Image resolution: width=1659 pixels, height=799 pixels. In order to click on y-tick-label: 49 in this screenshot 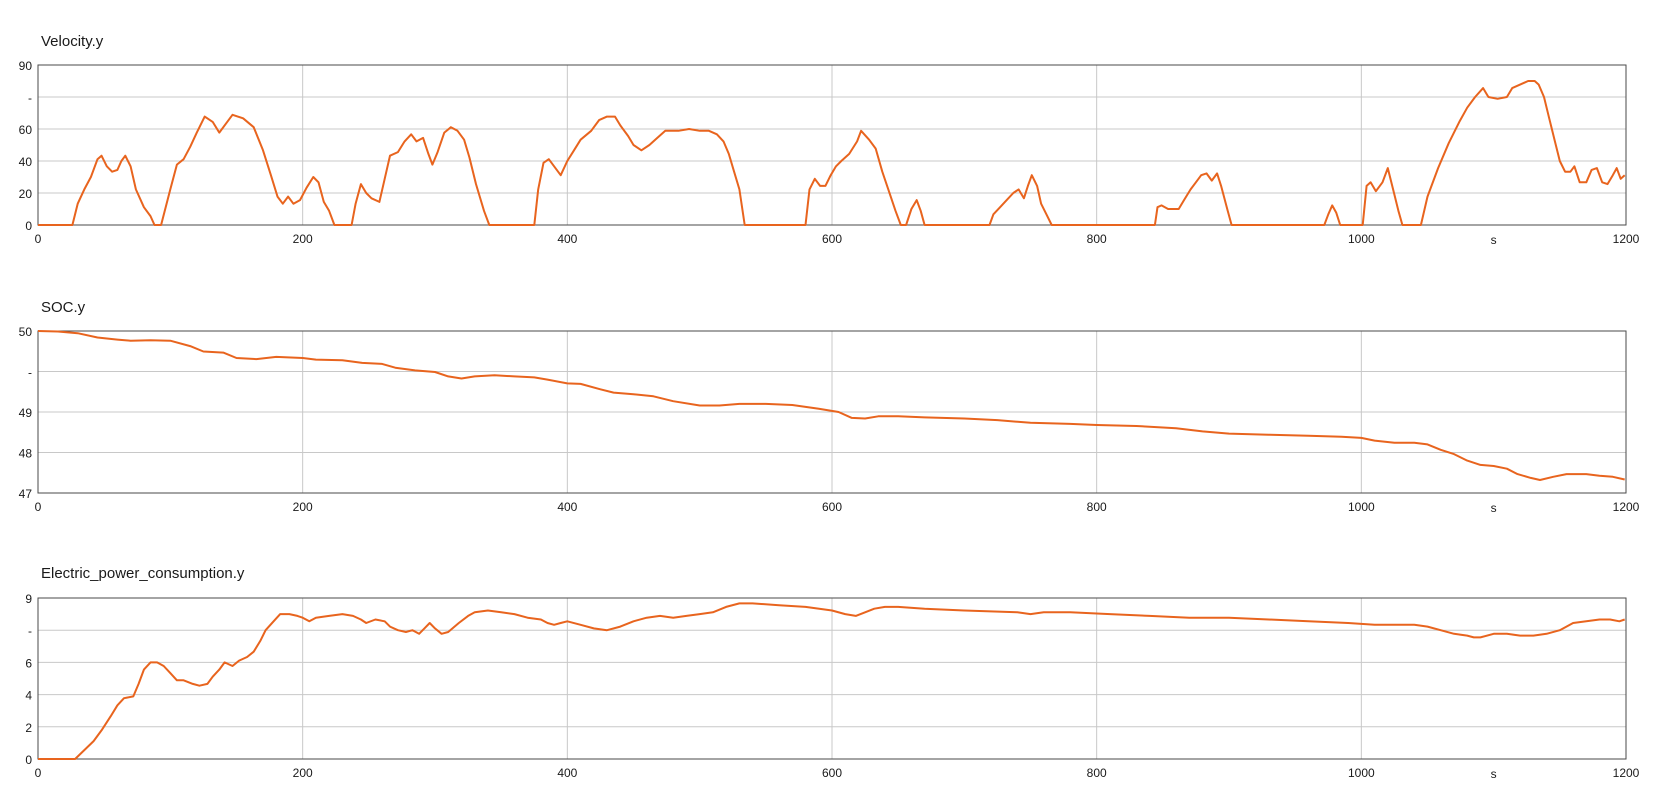, I will do `click(26, 413)`.